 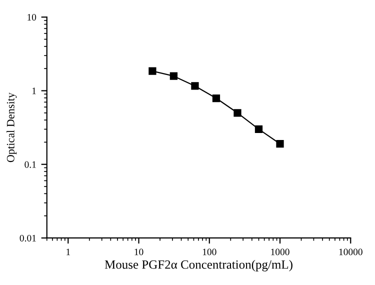 What do you see at coordinates (28, 238) in the screenshot?
I see `y-tick-label: 0.01` at bounding box center [28, 238].